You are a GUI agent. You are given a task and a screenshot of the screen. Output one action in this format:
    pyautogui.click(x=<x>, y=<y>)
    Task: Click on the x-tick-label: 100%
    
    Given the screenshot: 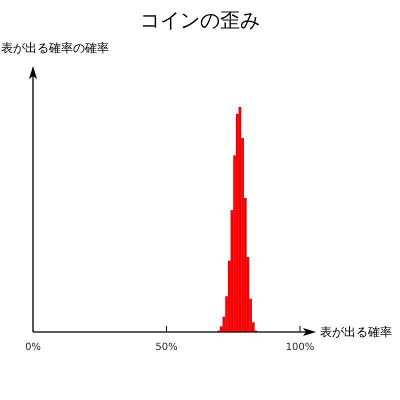 What is the action you would take?
    pyautogui.click(x=300, y=347)
    